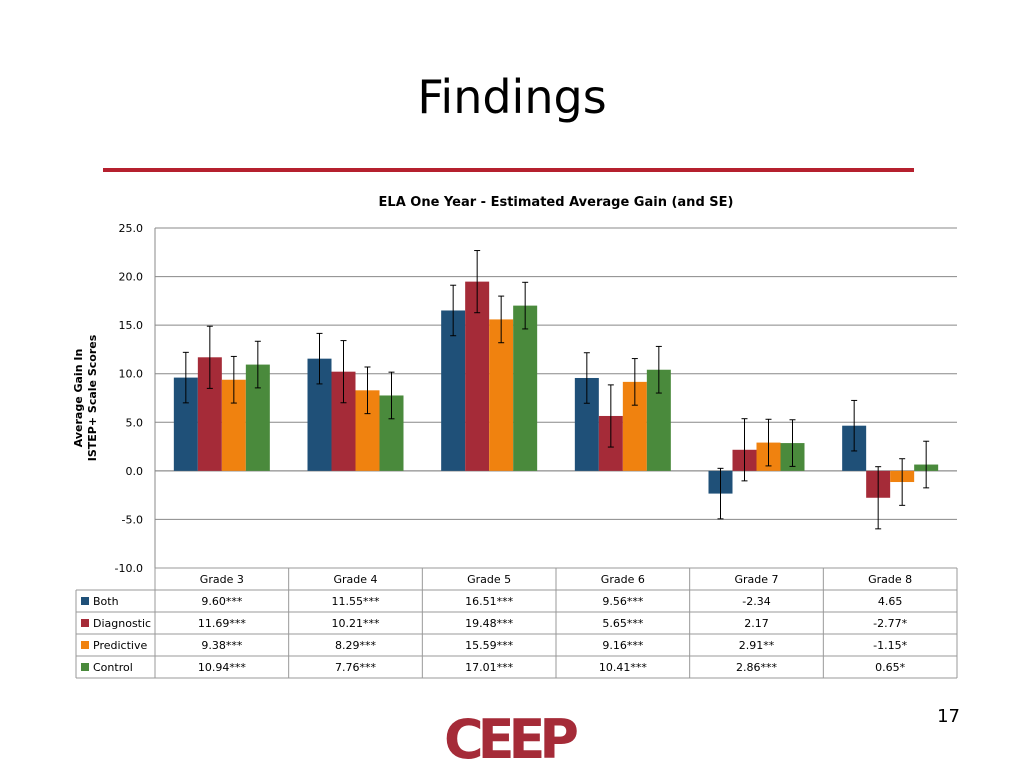  What do you see at coordinates (890, 579) in the screenshot?
I see `x-tick-label: Grade 8` at bounding box center [890, 579].